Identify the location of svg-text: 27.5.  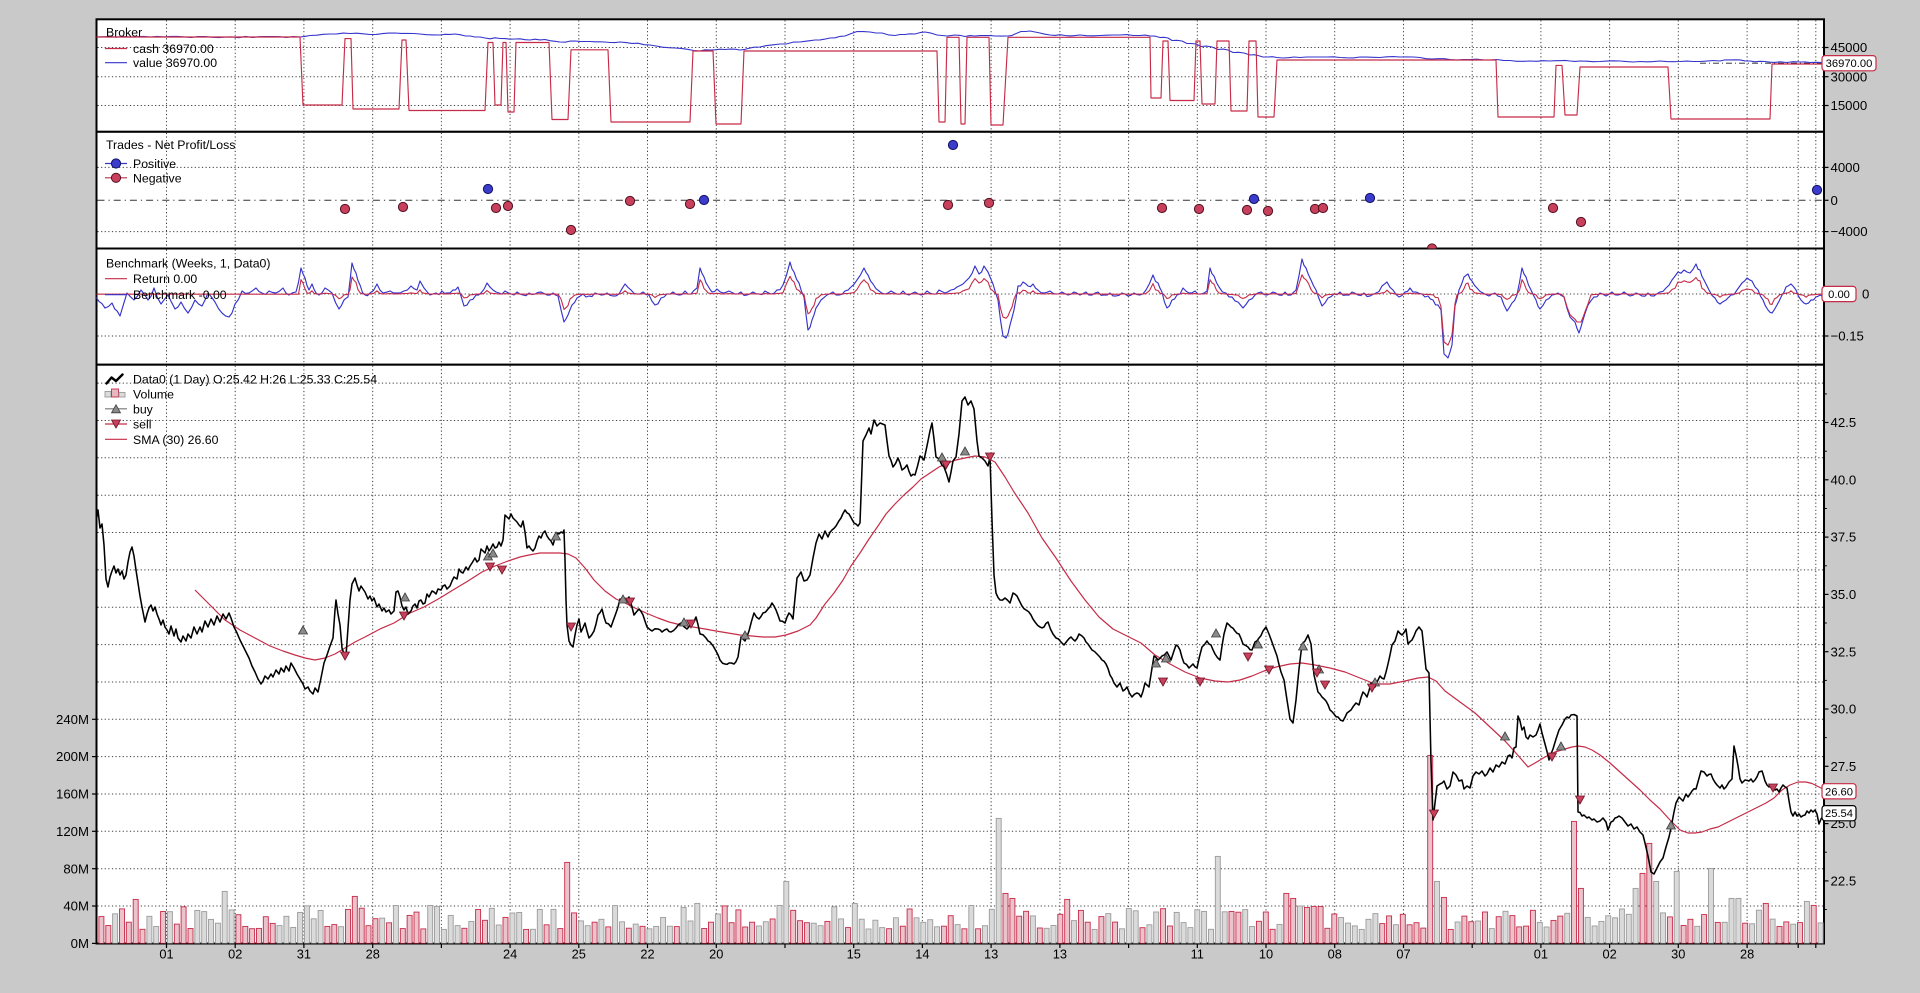
(1844, 766).